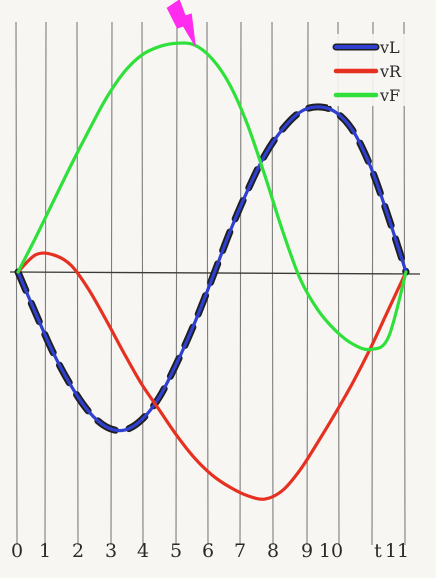 Image resolution: width=436 pixels, height=578 pixels. I want to click on lightning-bolt-icon, so click(181, 23).